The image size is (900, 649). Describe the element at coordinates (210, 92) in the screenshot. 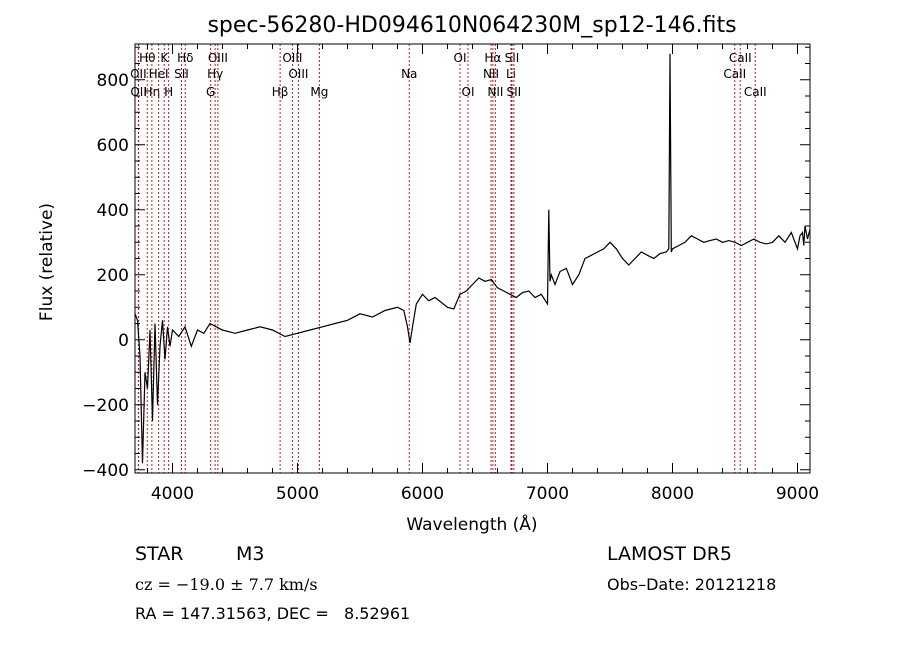

I see `line-marker-label: G` at that location.